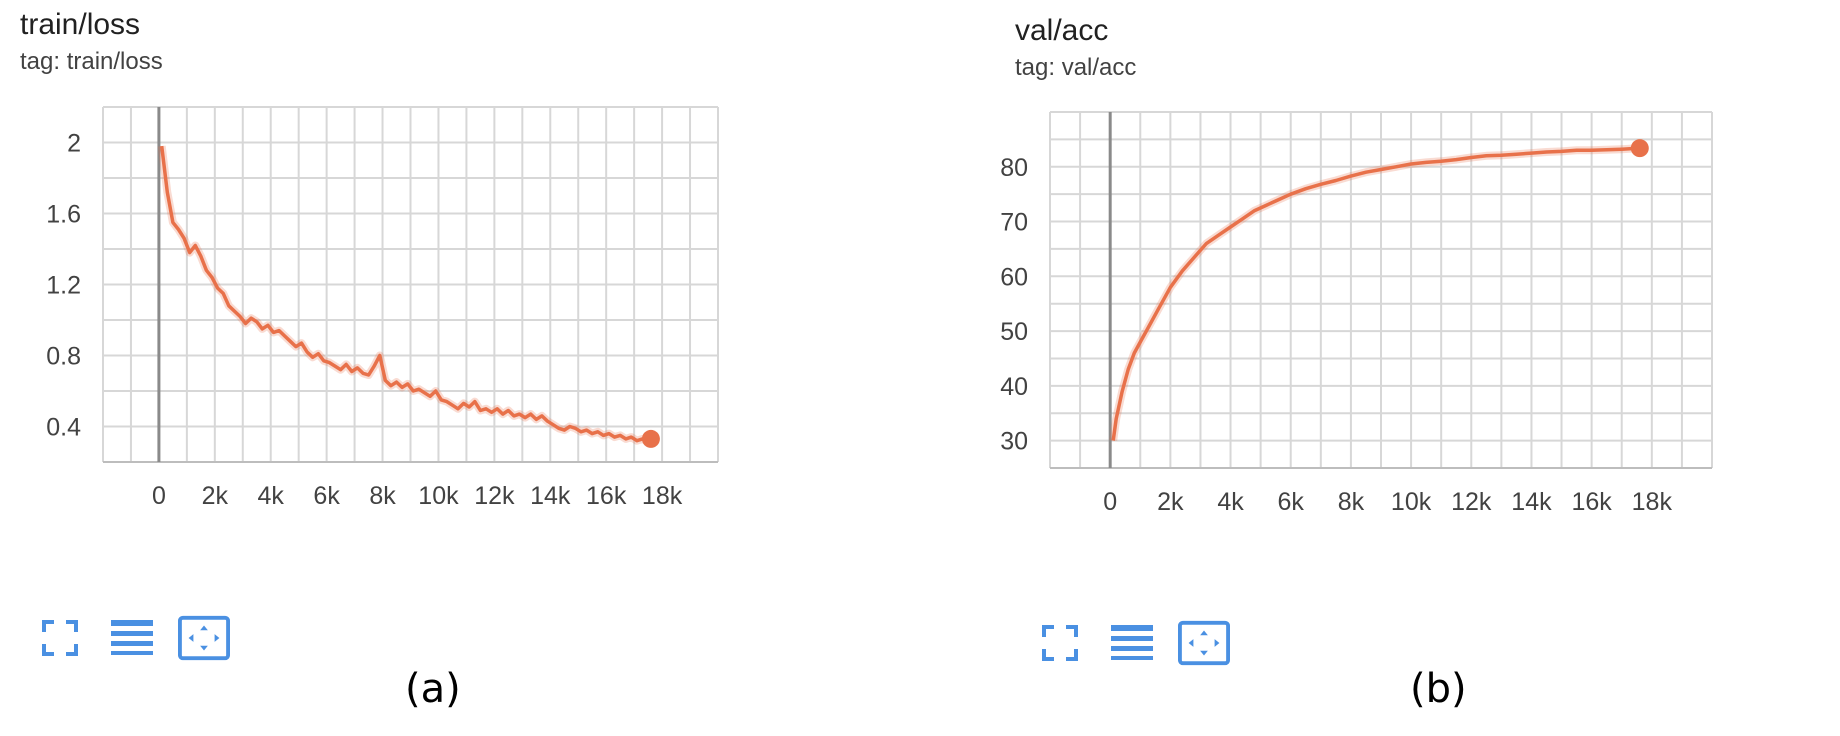 Image resolution: width=1840 pixels, height=736 pixels. What do you see at coordinates (74, 144) in the screenshot?
I see `y-tick-label: 2` at bounding box center [74, 144].